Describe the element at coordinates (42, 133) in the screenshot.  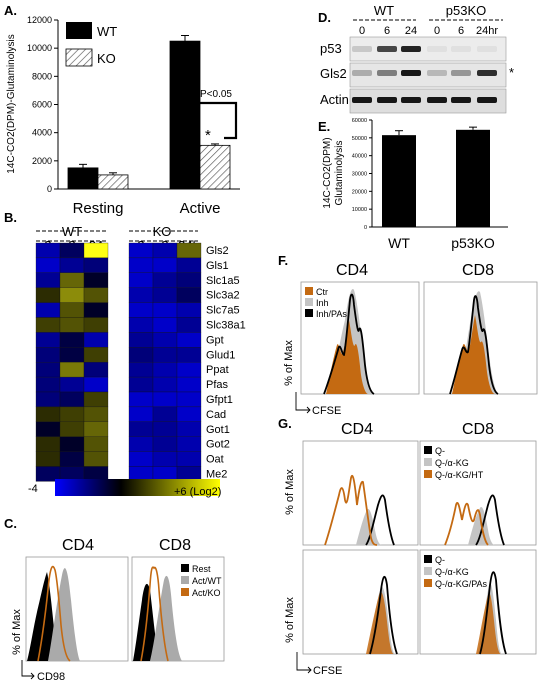
I see `panel-a-ytick-label: 4000` at that location.